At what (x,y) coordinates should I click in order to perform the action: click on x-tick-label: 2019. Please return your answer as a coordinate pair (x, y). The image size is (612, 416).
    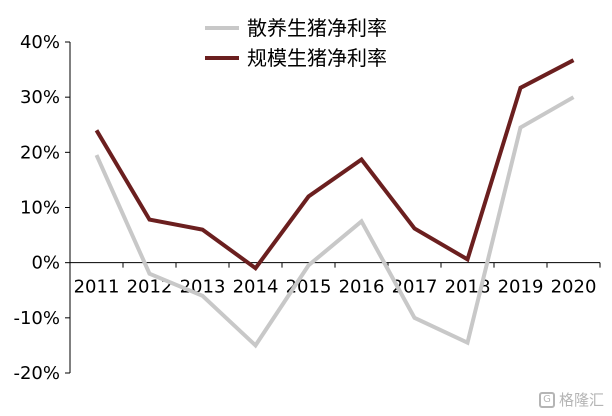
    Looking at the image, I should click on (521, 287).